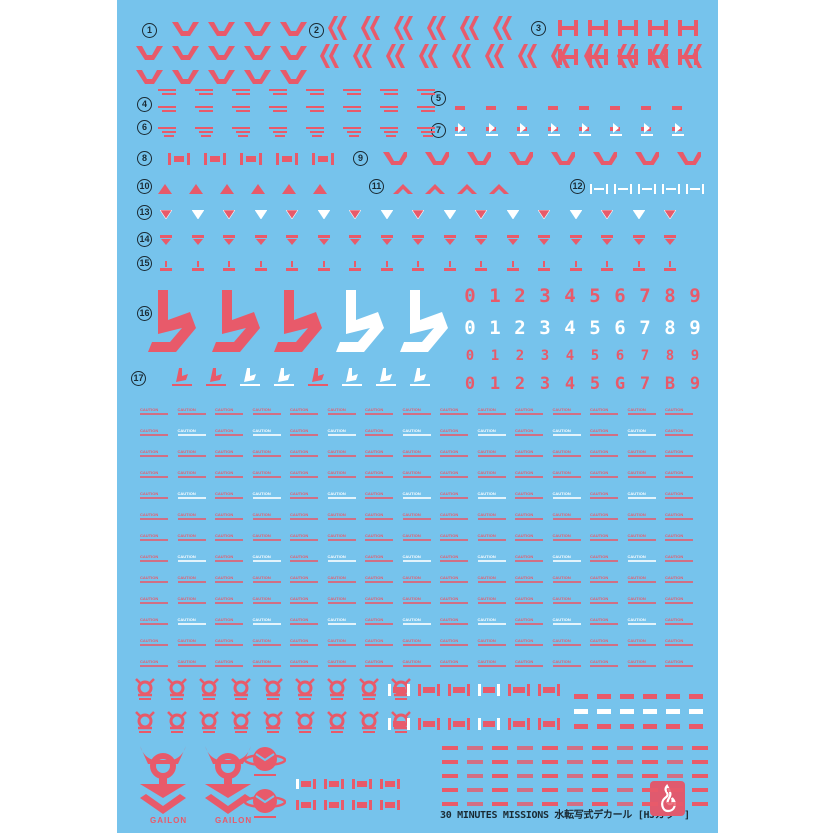 The image size is (835, 835). What do you see at coordinates (144, 127) in the screenshot?
I see `section-number-6: 6` at bounding box center [144, 127].